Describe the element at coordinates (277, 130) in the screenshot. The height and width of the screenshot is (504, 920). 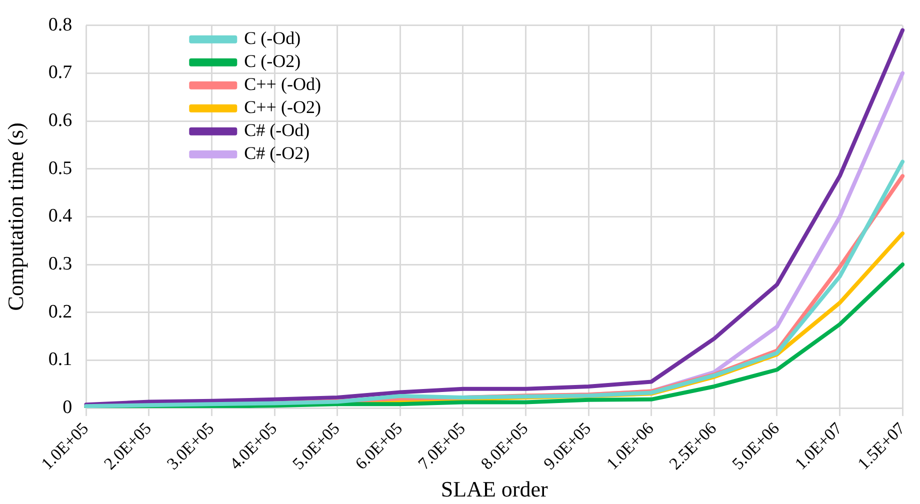
I see `legend-label: C# (-Od)` at that location.